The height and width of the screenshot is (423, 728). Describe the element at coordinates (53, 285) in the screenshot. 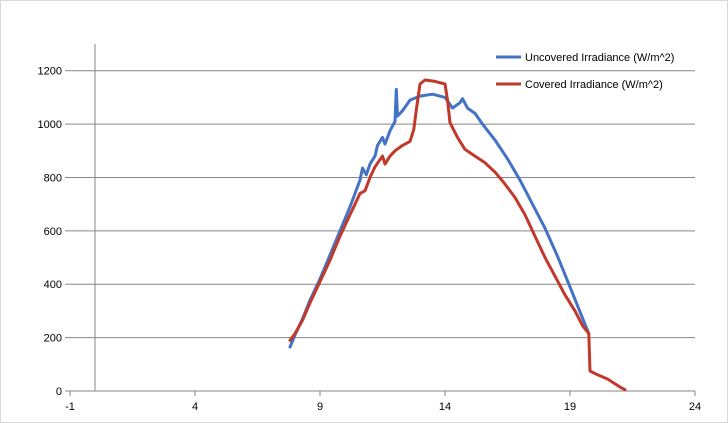

I see `y-tick-label: 400` at that location.